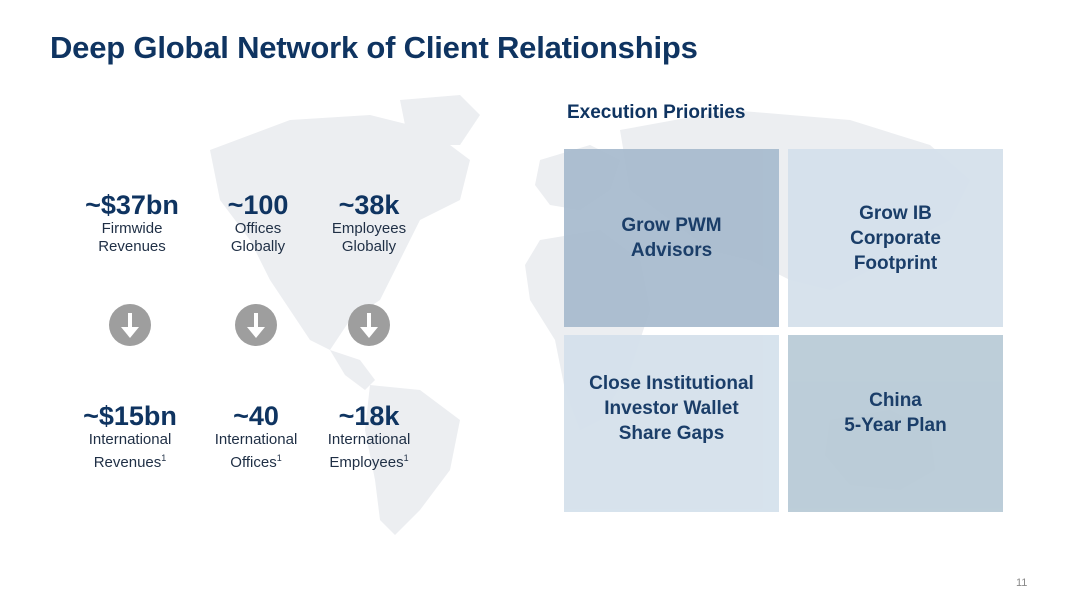 This screenshot has height=608, width=1080. I want to click on stat-value: ~100, so click(258, 205).